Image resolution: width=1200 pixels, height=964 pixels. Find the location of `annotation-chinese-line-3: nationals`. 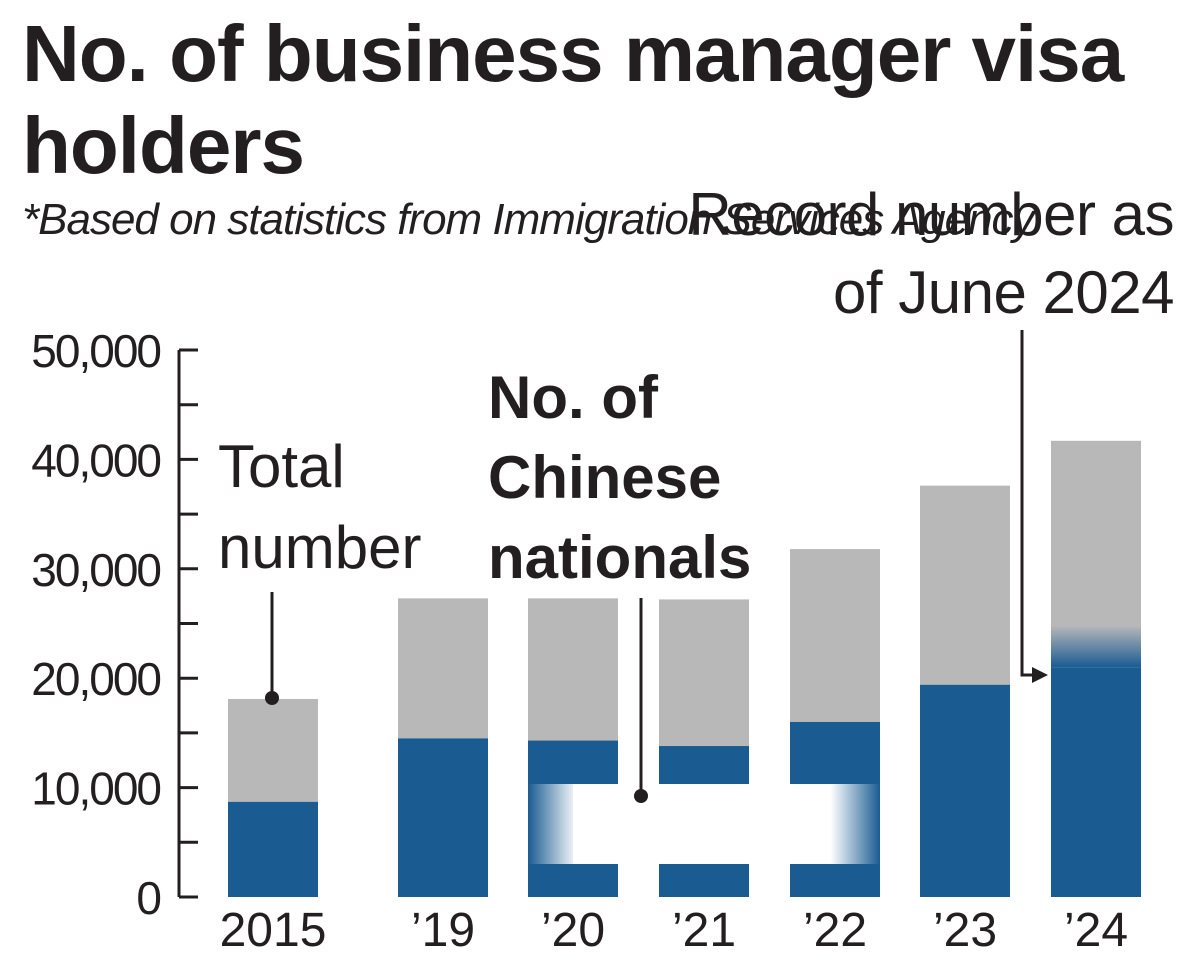

annotation-chinese-line-3: nationals is located at coordinates (619, 557).